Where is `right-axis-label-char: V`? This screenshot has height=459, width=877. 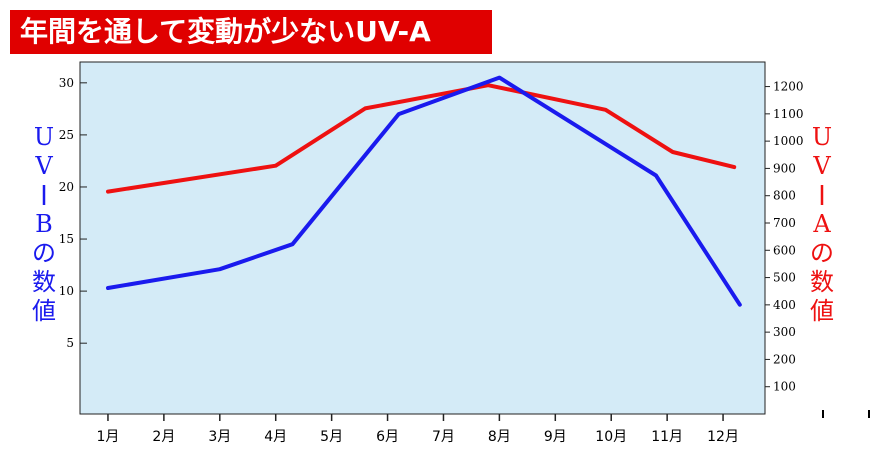 right-axis-label-char: V is located at coordinates (821, 166).